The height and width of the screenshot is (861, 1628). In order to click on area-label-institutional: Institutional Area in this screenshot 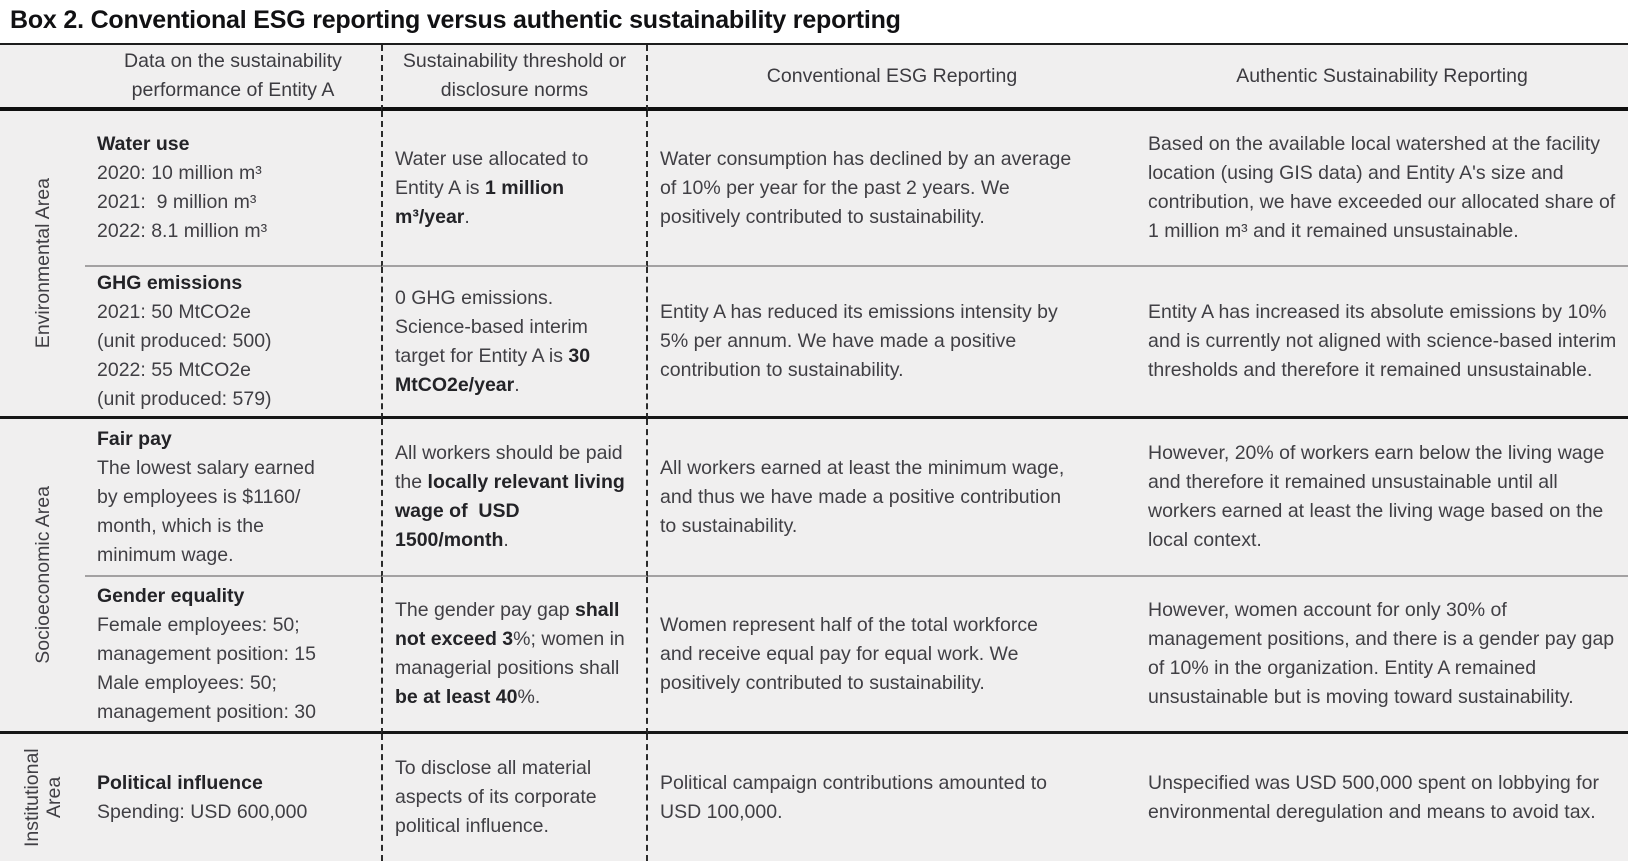, I will do `click(42, 797)`.